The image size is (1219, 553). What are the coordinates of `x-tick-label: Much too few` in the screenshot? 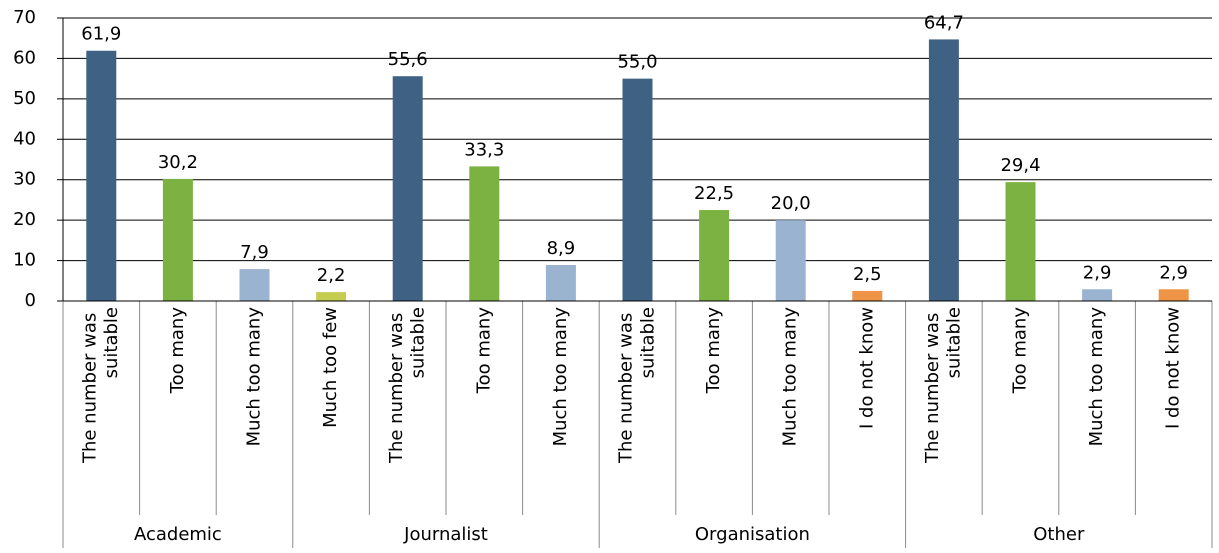 It's located at (330, 367).